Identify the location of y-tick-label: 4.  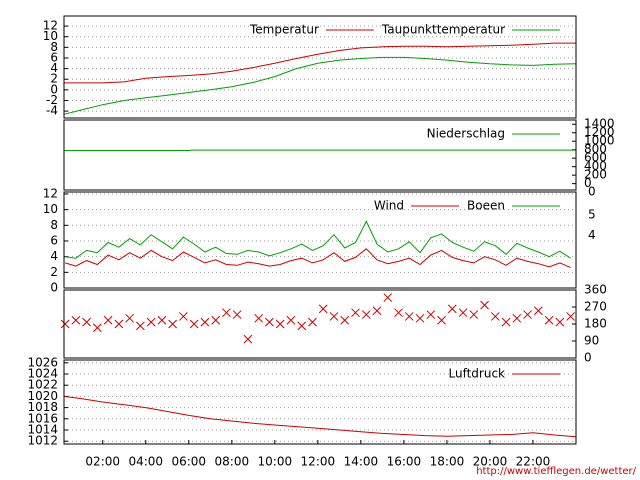
(54, 256).